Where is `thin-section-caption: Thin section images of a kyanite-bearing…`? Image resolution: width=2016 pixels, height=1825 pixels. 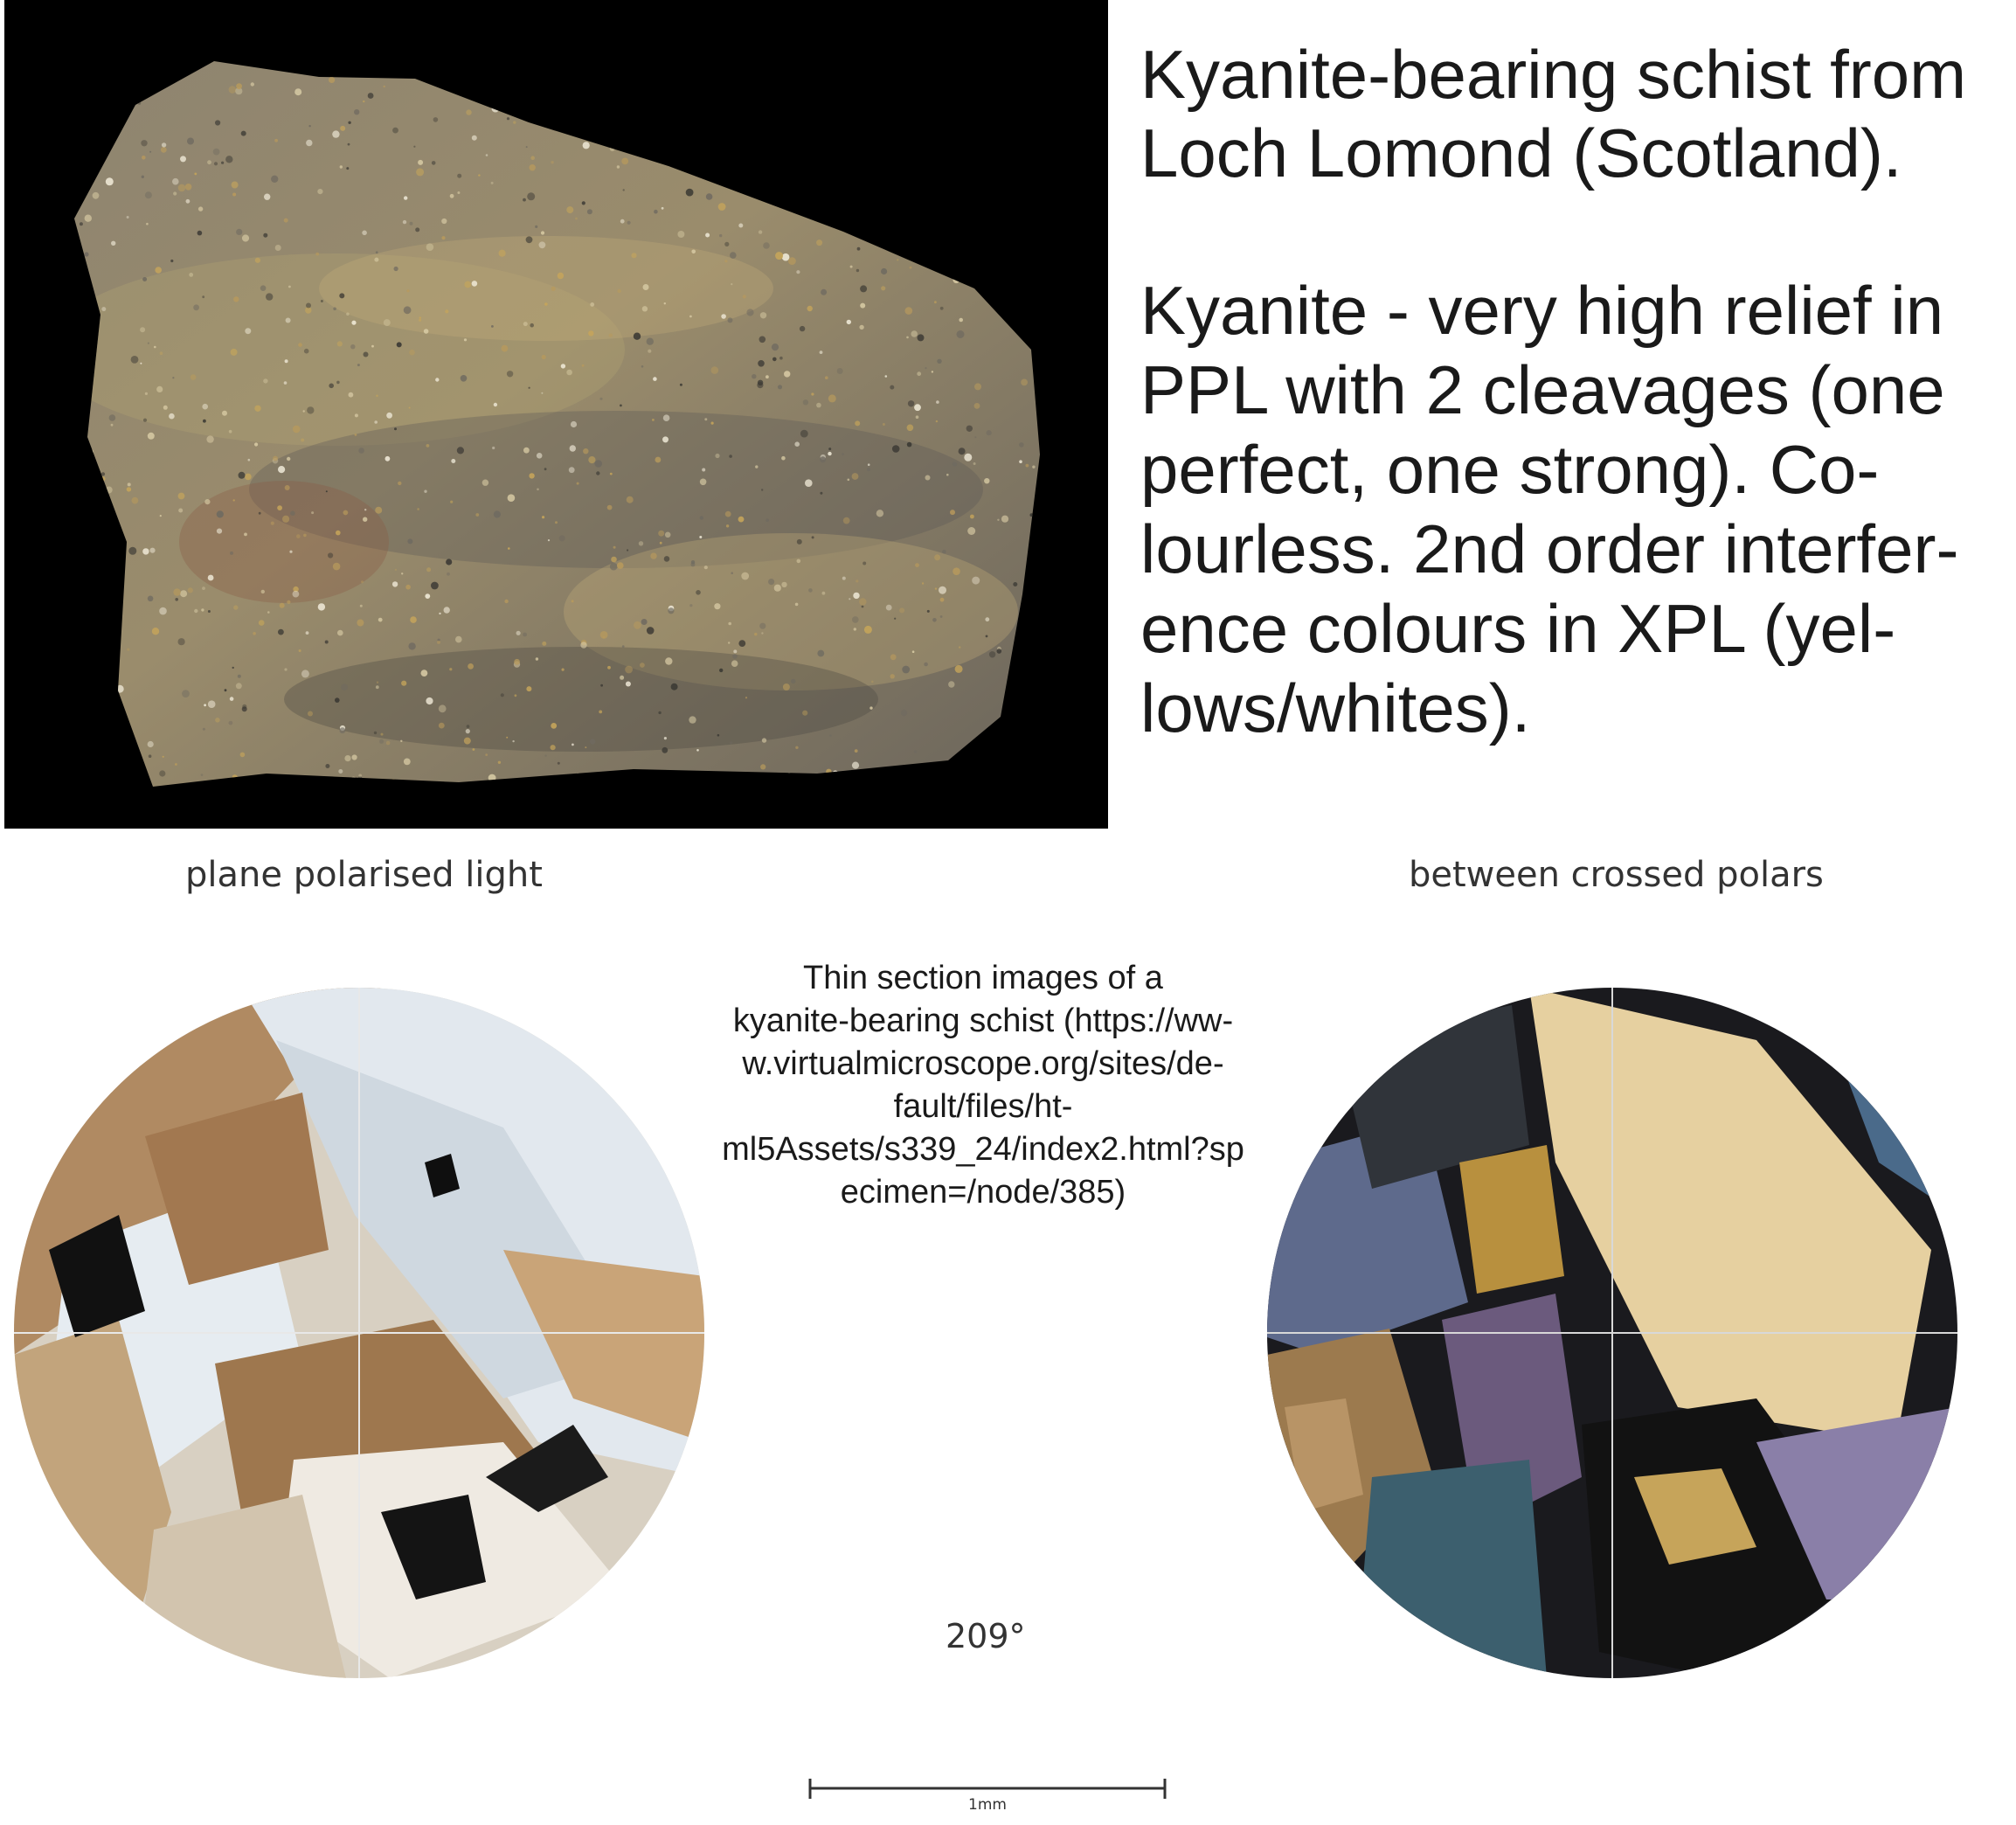
thin-section-caption: Thin section images of a kyanite-bearing… is located at coordinates (983, 1085).